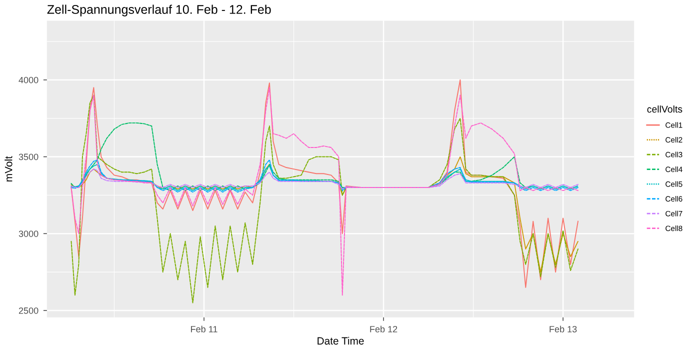 The width and height of the screenshot is (690, 345). Describe the element at coordinates (28, 233) in the screenshot. I see `y-tick-label: 3000` at that location.